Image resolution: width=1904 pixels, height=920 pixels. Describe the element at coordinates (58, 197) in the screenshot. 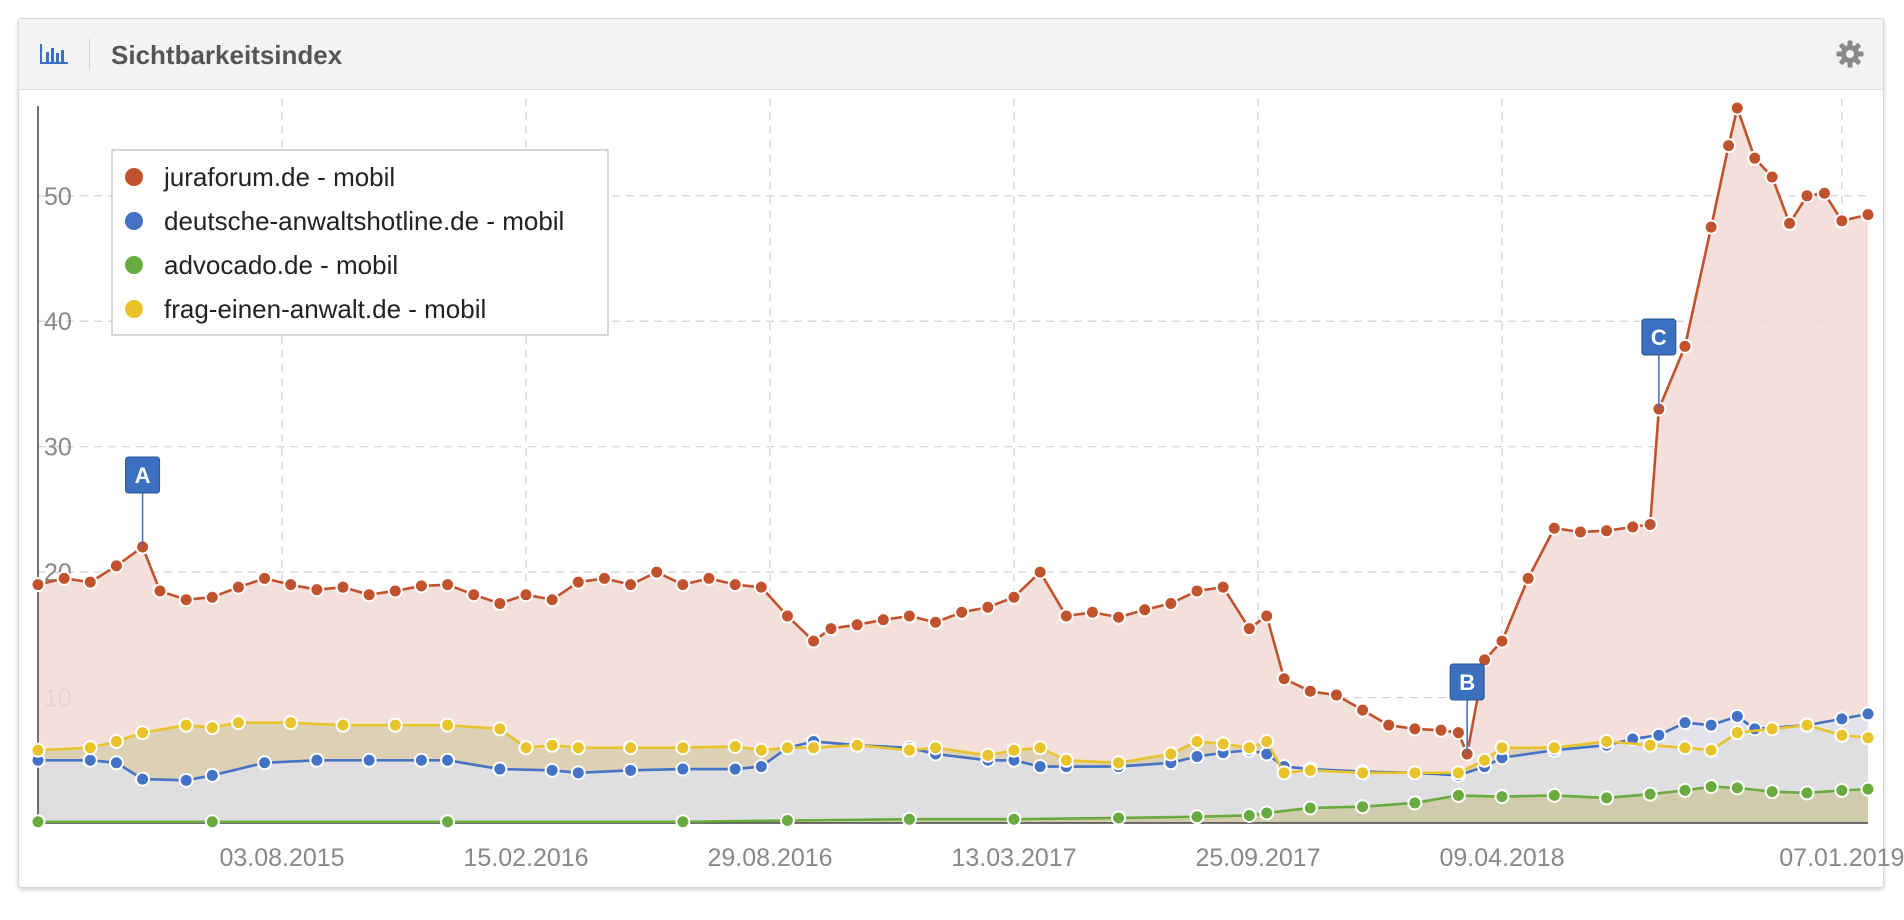

I see `y-tick-label: 50` at that location.